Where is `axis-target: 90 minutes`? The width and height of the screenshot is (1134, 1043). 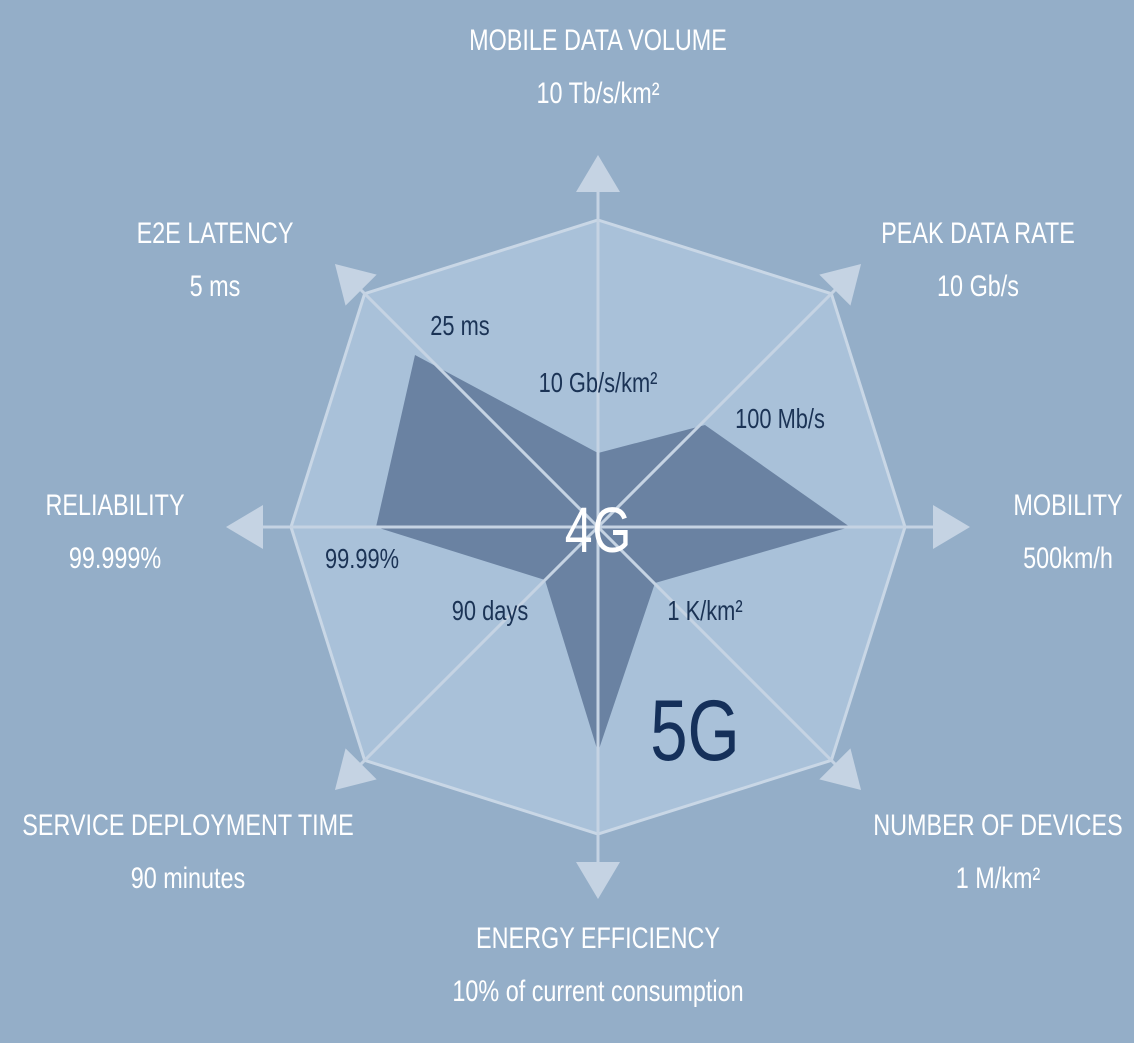
axis-target: 90 minutes is located at coordinates (188, 877).